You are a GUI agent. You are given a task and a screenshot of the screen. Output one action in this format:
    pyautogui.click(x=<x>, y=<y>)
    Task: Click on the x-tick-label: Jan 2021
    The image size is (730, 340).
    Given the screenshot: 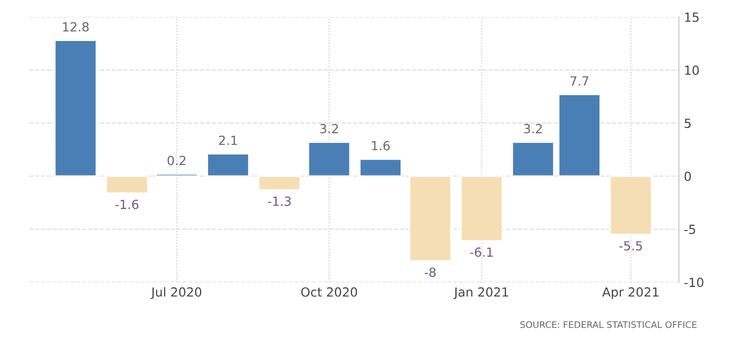 What is the action you would take?
    pyautogui.click(x=480, y=293)
    